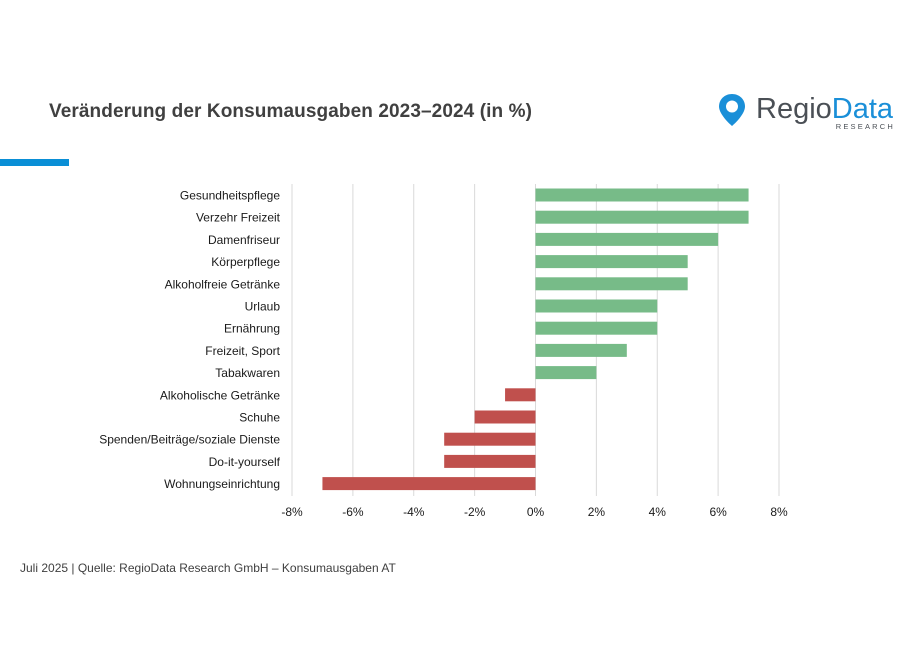 The width and height of the screenshot is (923, 661). I want to click on category-label: Damenfriseur, so click(244, 240).